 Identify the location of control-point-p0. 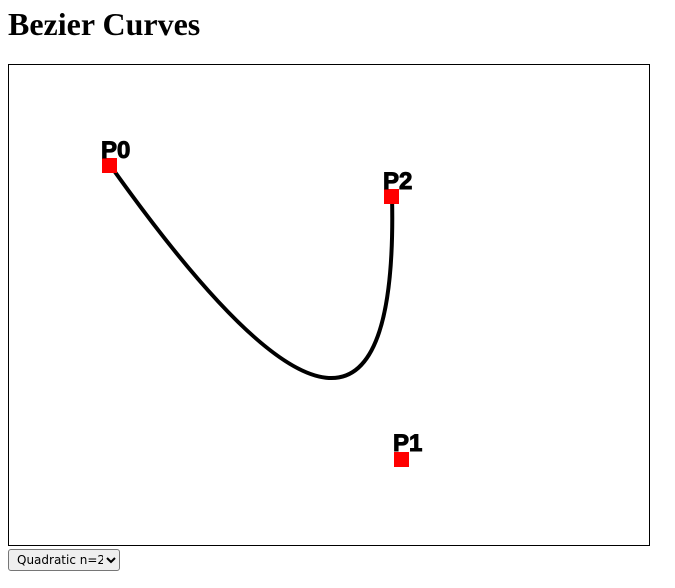
(109, 165).